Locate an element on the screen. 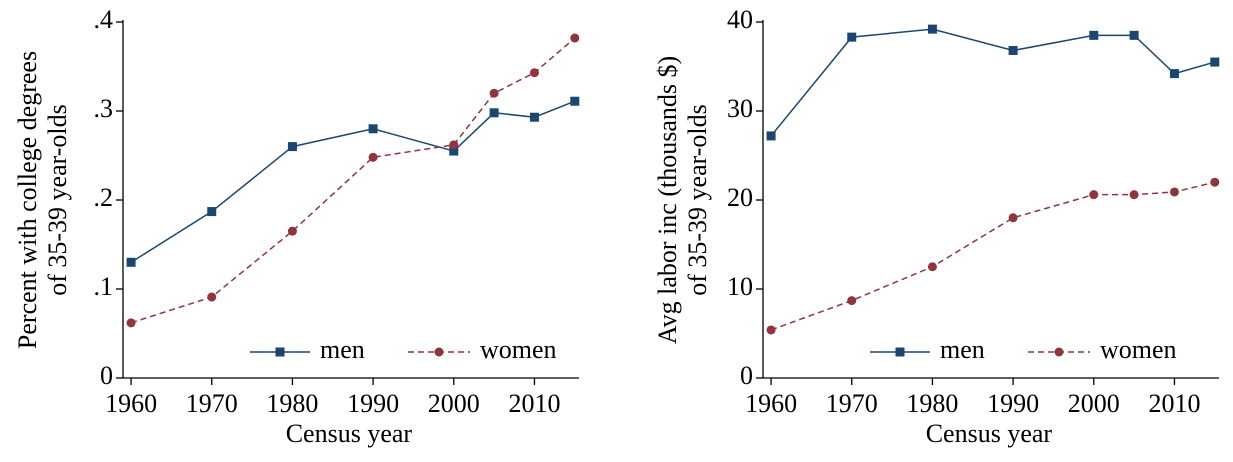 This screenshot has width=1233, height=462. y-tick-label: .4 is located at coordinates (104, 19).